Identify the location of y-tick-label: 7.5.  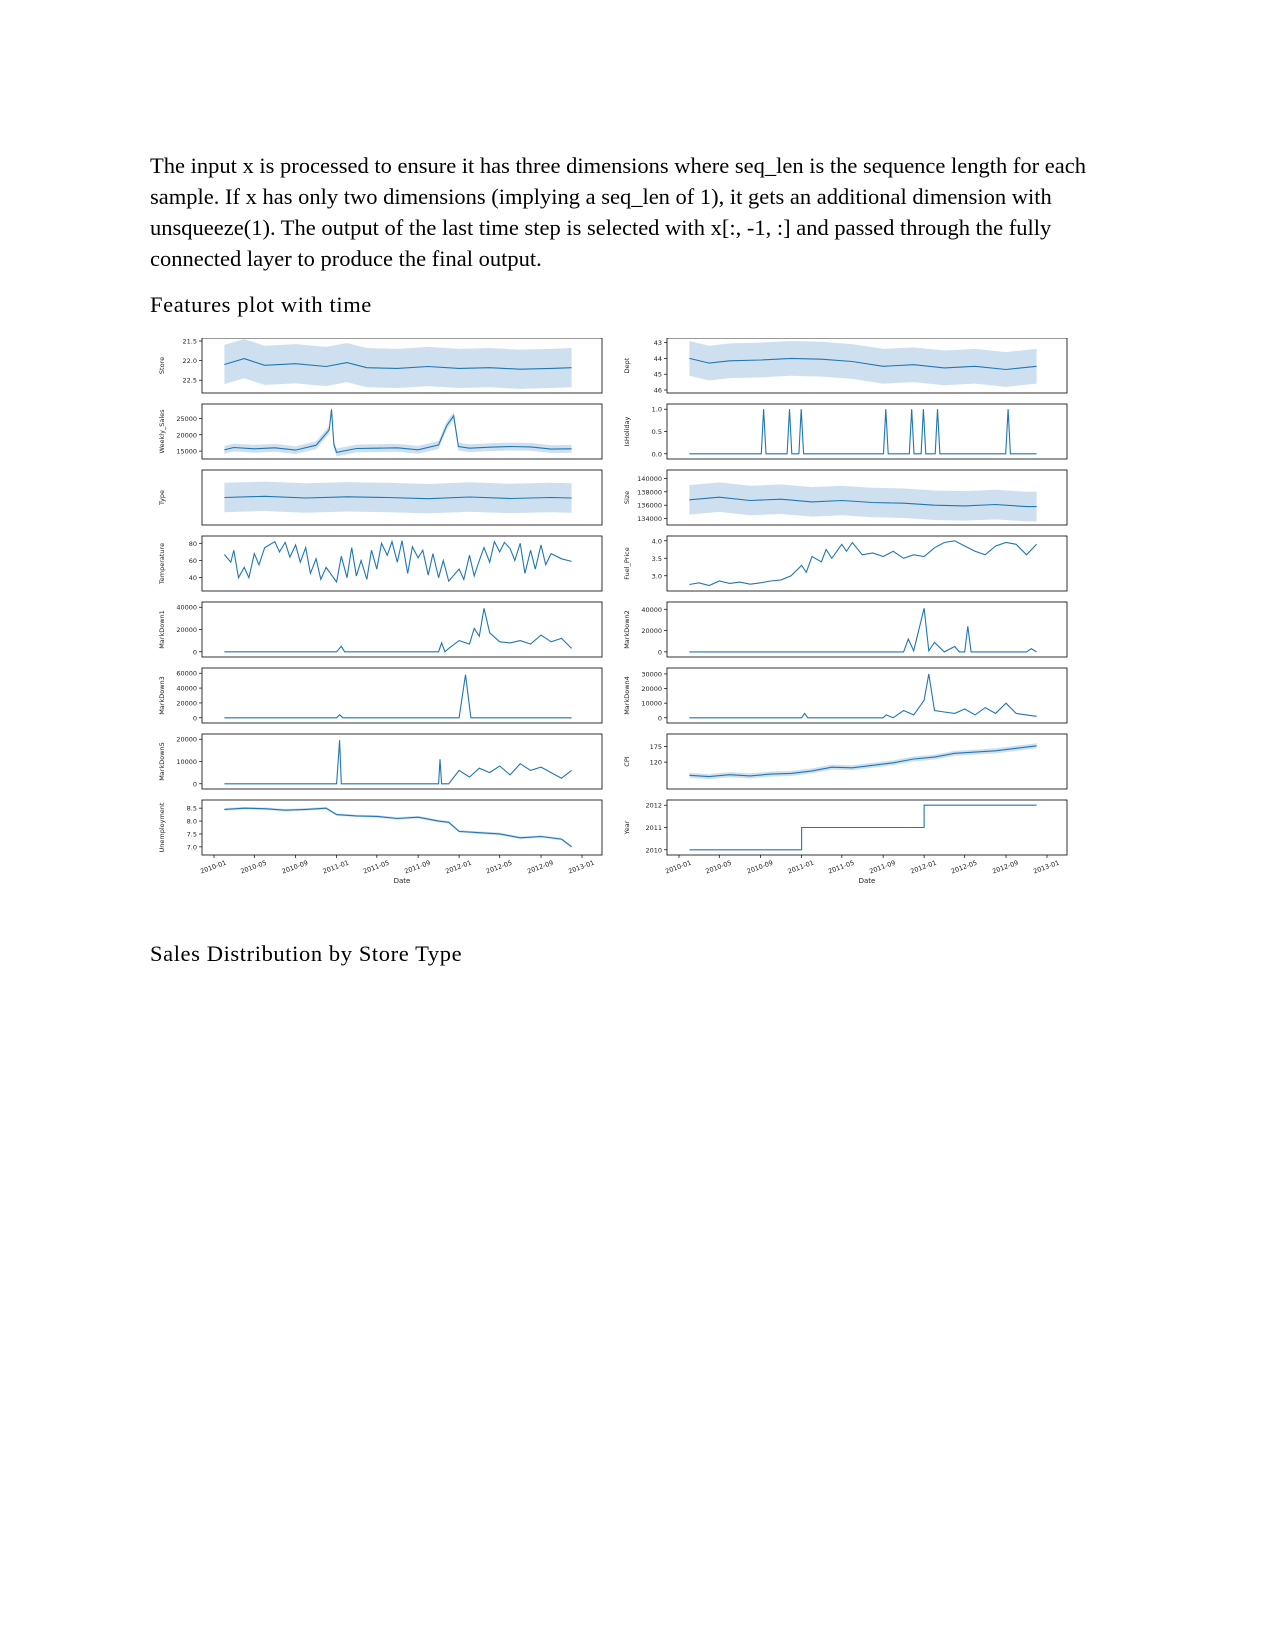
(192, 834).